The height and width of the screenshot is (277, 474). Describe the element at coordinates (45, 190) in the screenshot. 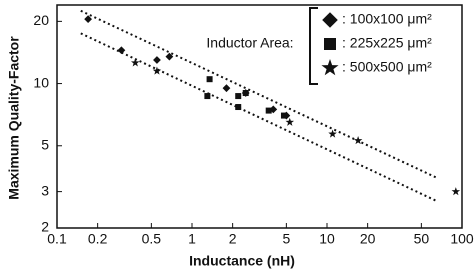

I see `y-tick-label: 3` at that location.